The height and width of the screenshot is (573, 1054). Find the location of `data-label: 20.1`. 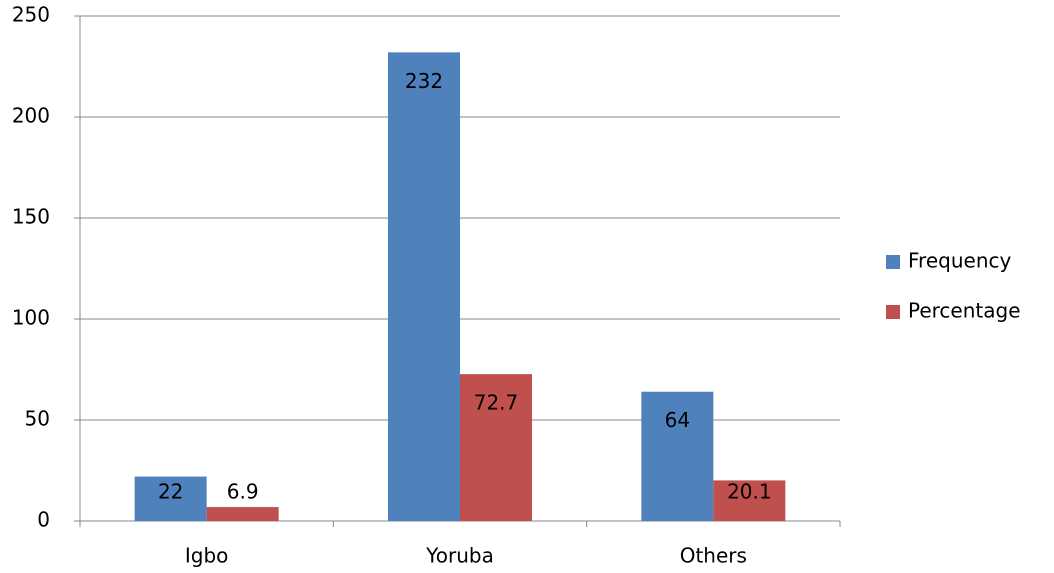

data-label: 20.1 is located at coordinates (749, 492).